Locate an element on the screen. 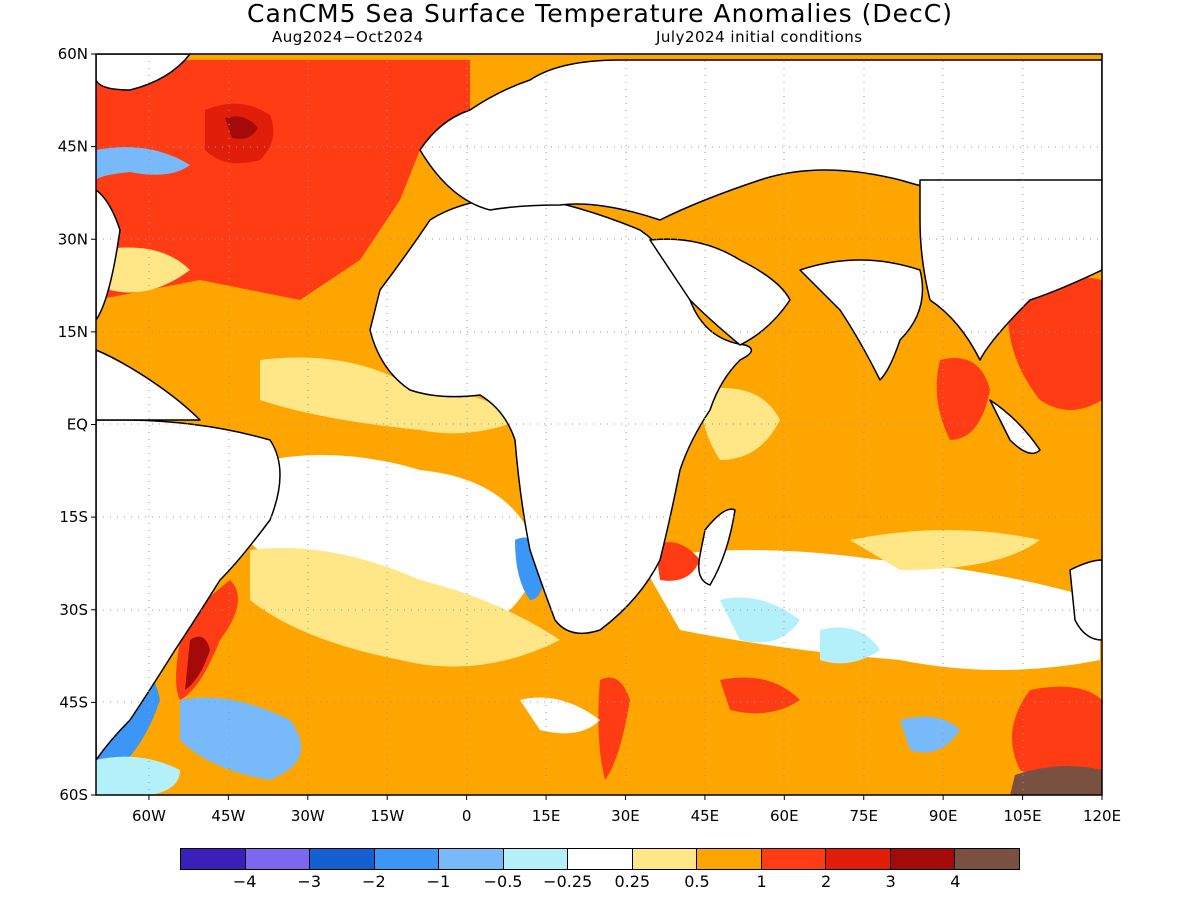 Image resolution: width=1200 pixels, height=900 pixels. anomaly-region-moderate-eq-atlantic is located at coordinates (390, 395).